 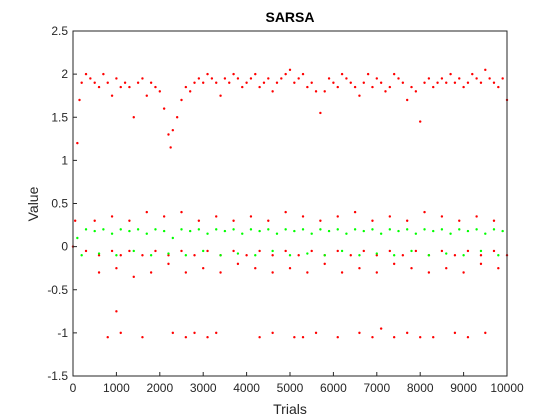 What do you see at coordinates (290, 409) in the screenshot?
I see `x-axis-label: Trials` at bounding box center [290, 409].